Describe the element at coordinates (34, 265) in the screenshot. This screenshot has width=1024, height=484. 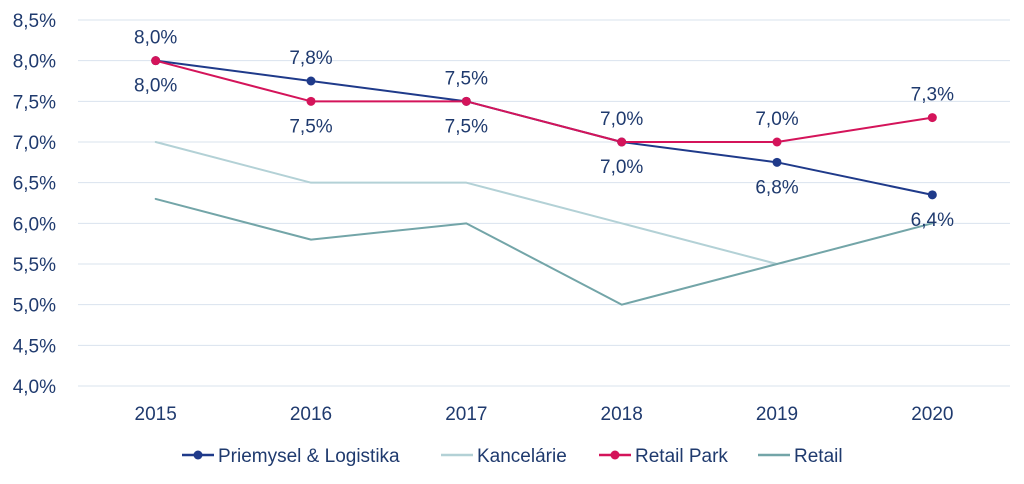
I see `y-tick-label: 5,5%` at that location.